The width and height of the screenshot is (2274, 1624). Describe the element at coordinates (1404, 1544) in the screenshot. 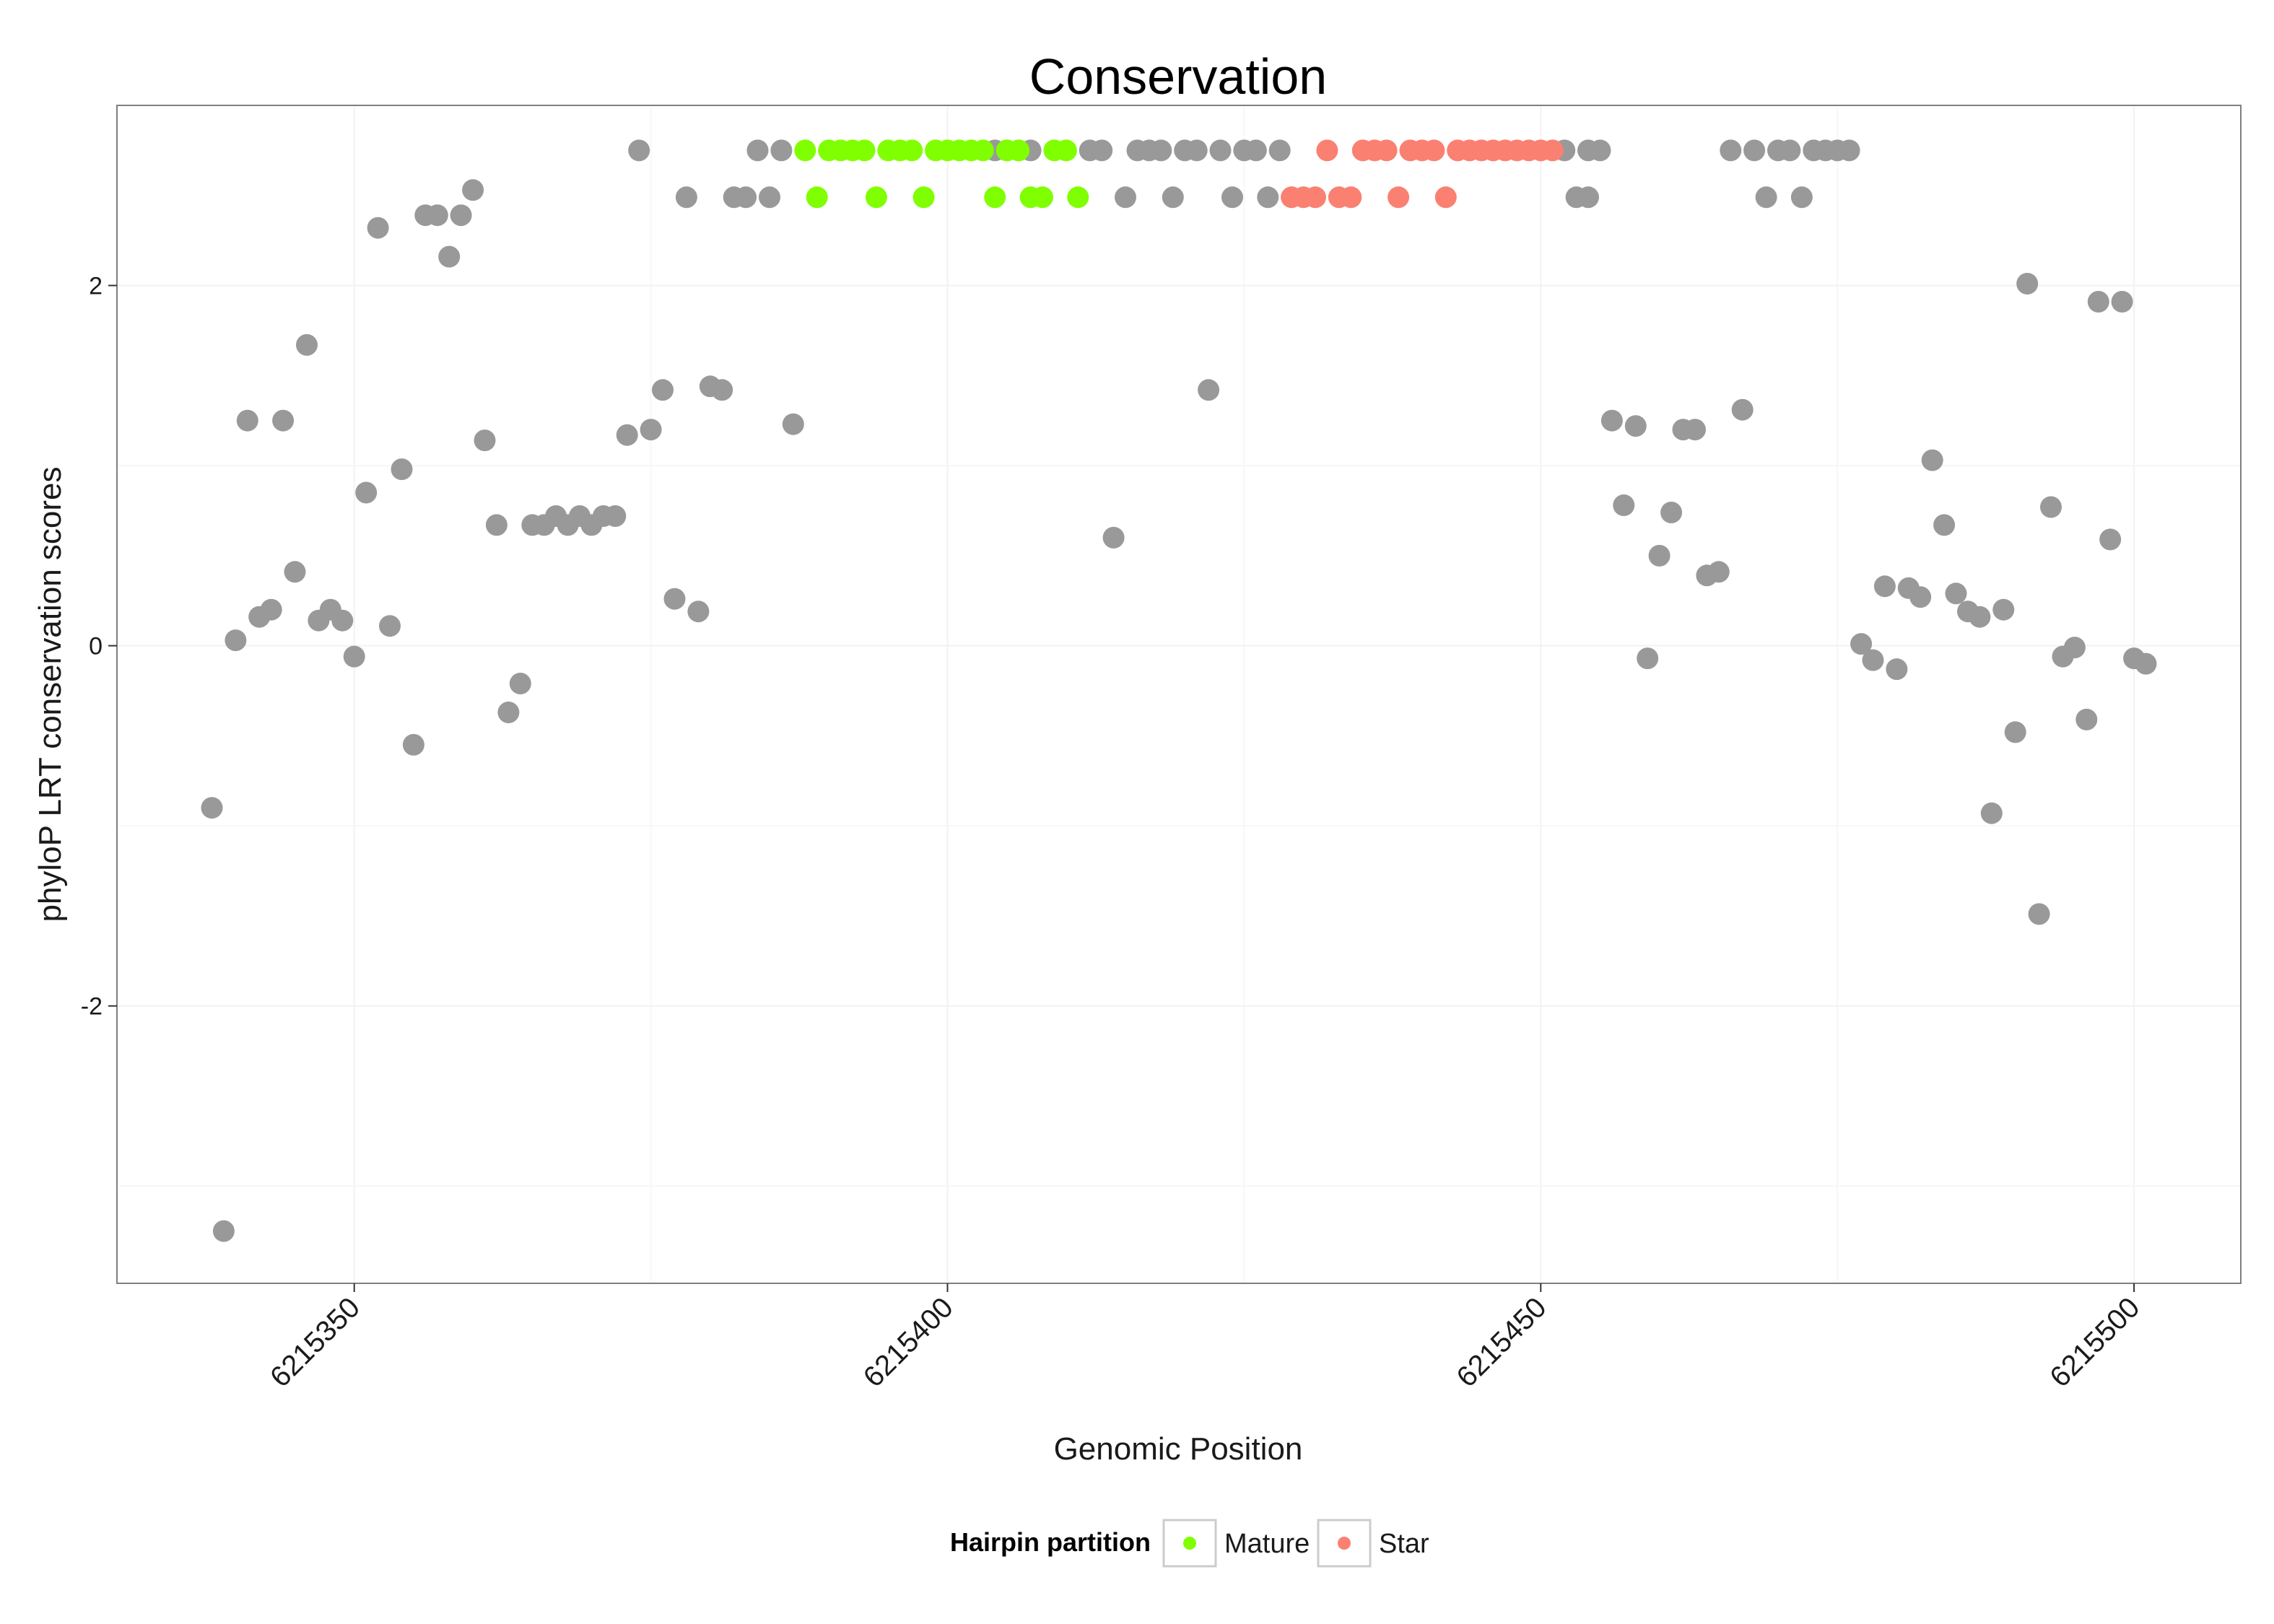

I see `legend-label-star: Star` at that location.